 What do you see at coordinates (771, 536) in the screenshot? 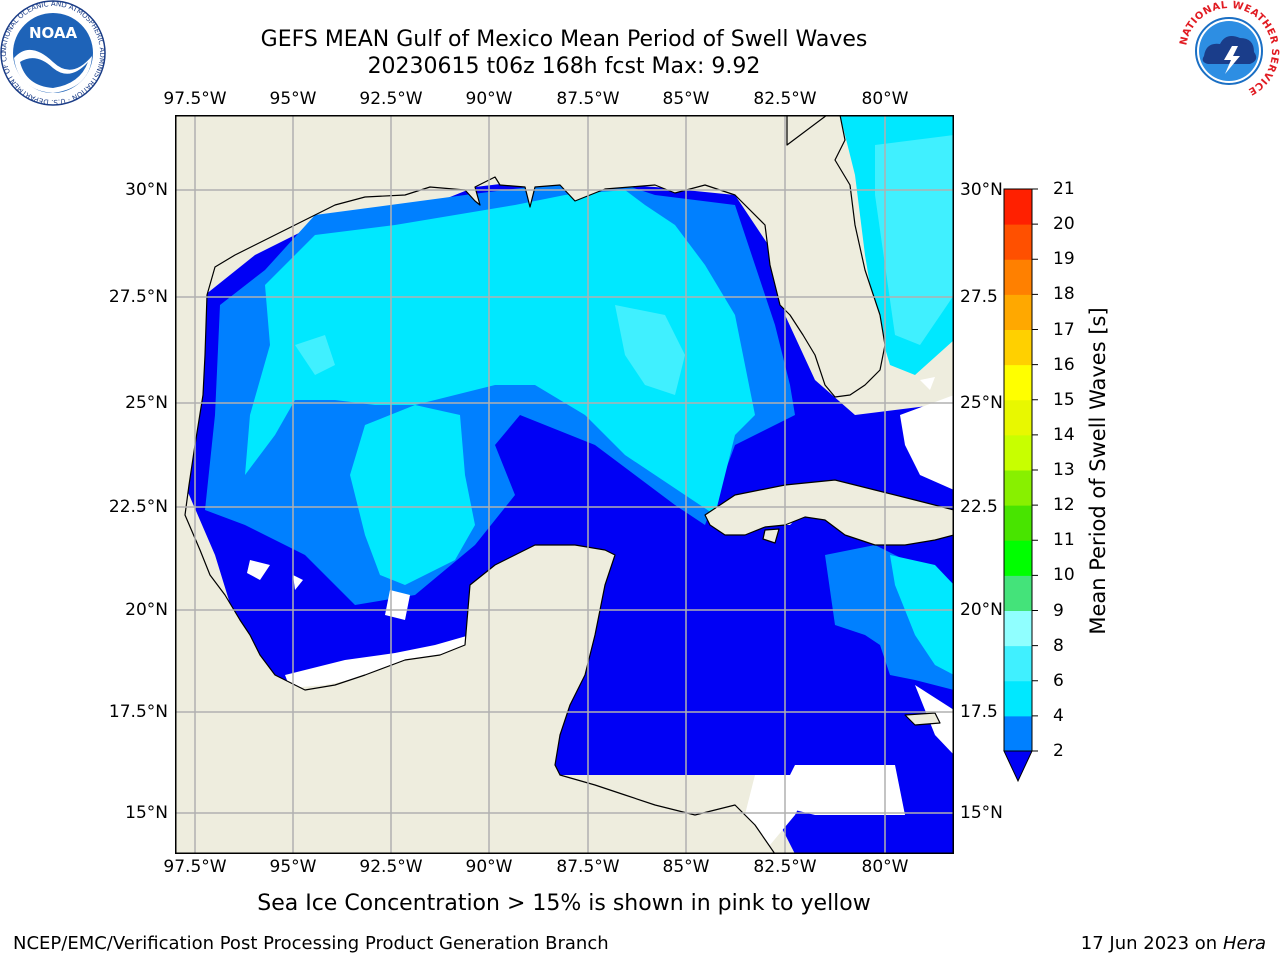
I see `coast-isle-of-youth` at bounding box center [771, 536].